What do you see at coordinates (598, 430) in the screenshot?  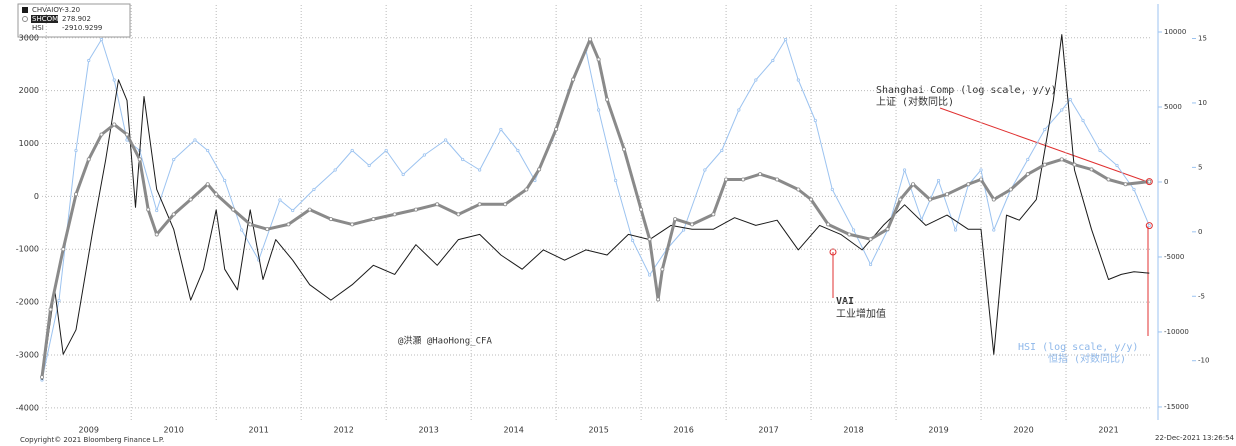 I see `x-tick-label: 2015` at bounding box center [598, 430].